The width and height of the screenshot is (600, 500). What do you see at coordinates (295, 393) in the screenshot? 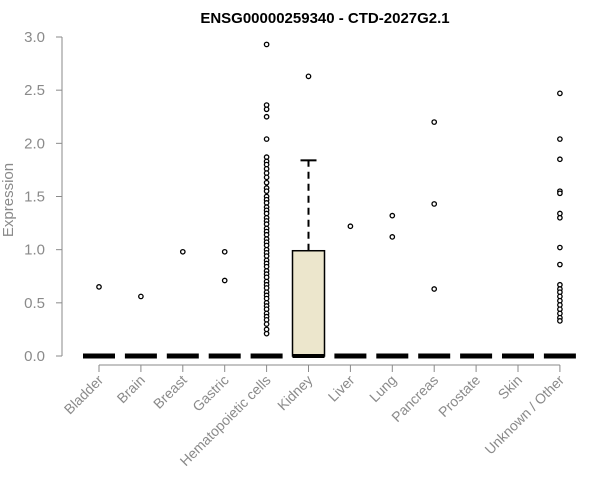
I see `x-tick-label: Kidney` at bounding box center [295, 393].